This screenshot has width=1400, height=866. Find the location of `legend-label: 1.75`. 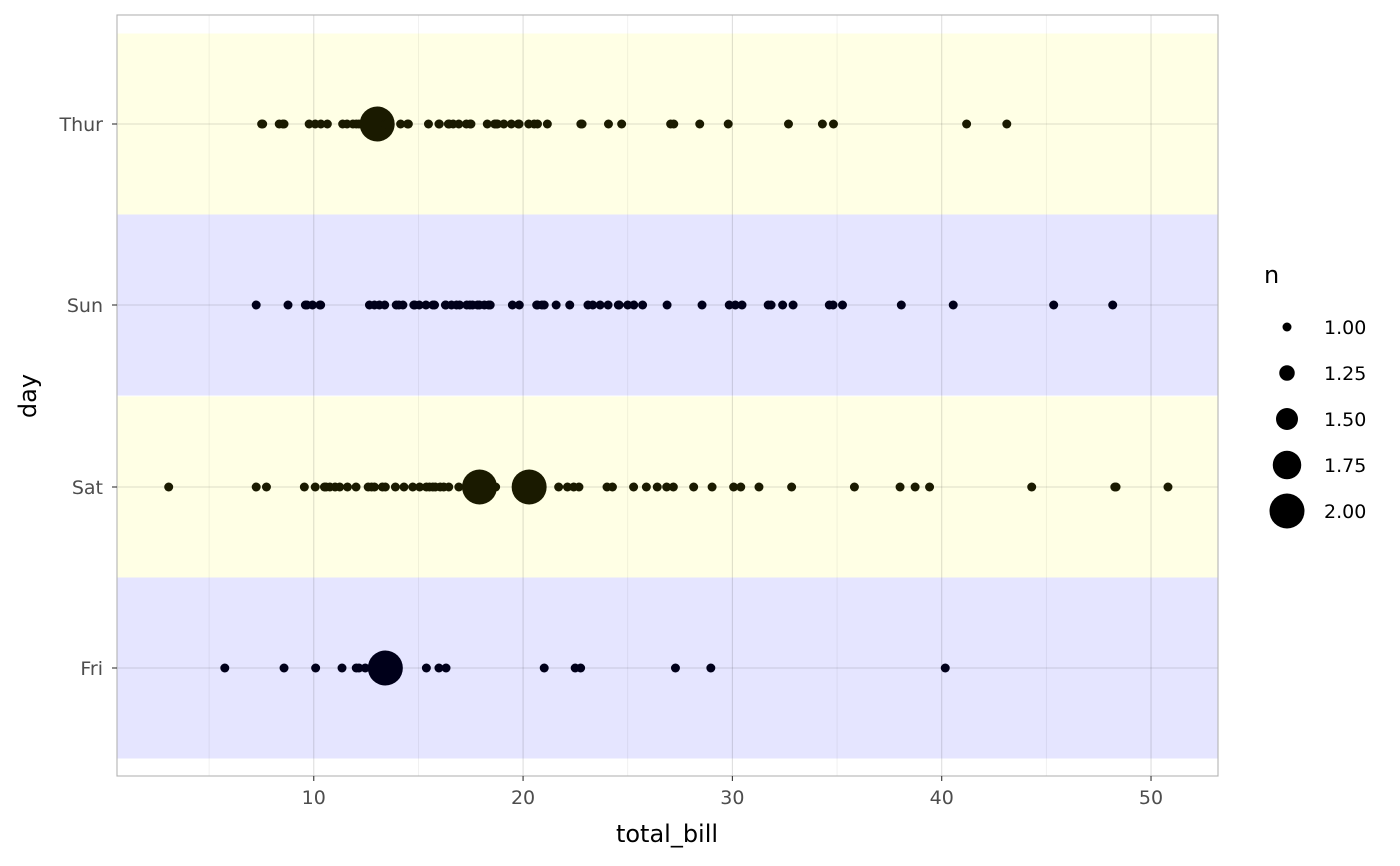

legend-label: 1.75 is located at coordinates (1345, 466).